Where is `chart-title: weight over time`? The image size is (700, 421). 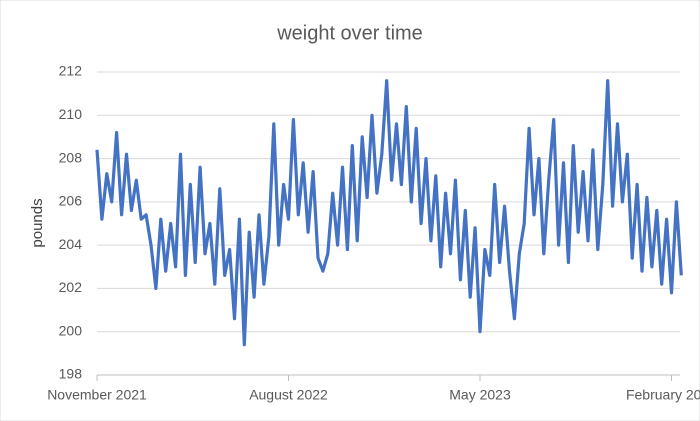
chart-title: weight over time is located at coordinates (349, 33).